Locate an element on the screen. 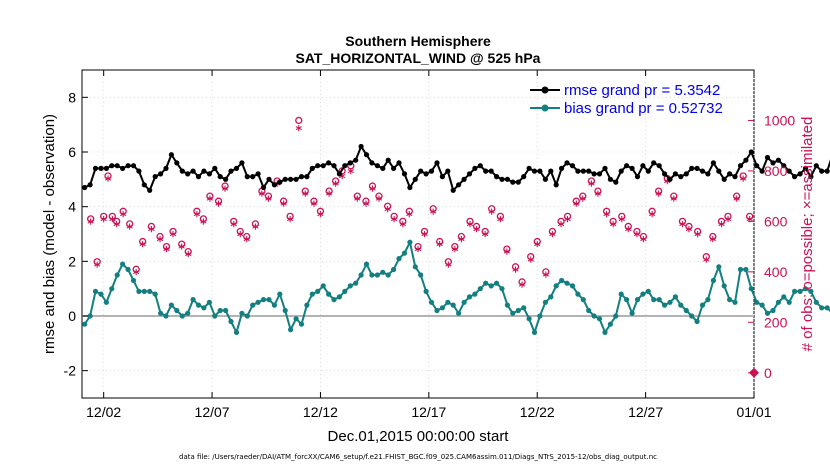 This screenshot has width=830, height=470. y-tick-label: 2 is located at coordinates (72, 261).